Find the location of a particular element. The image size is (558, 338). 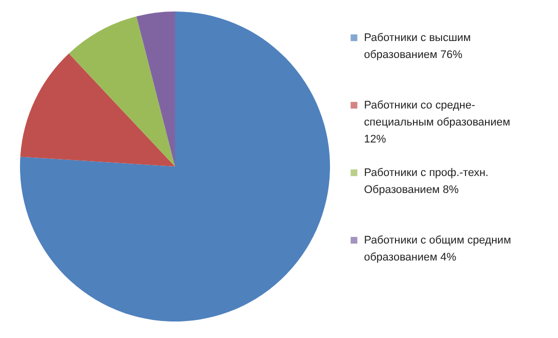

legend-label: Работники с проф.-техн. Образованием 8% is located at coordinates (426, 181).